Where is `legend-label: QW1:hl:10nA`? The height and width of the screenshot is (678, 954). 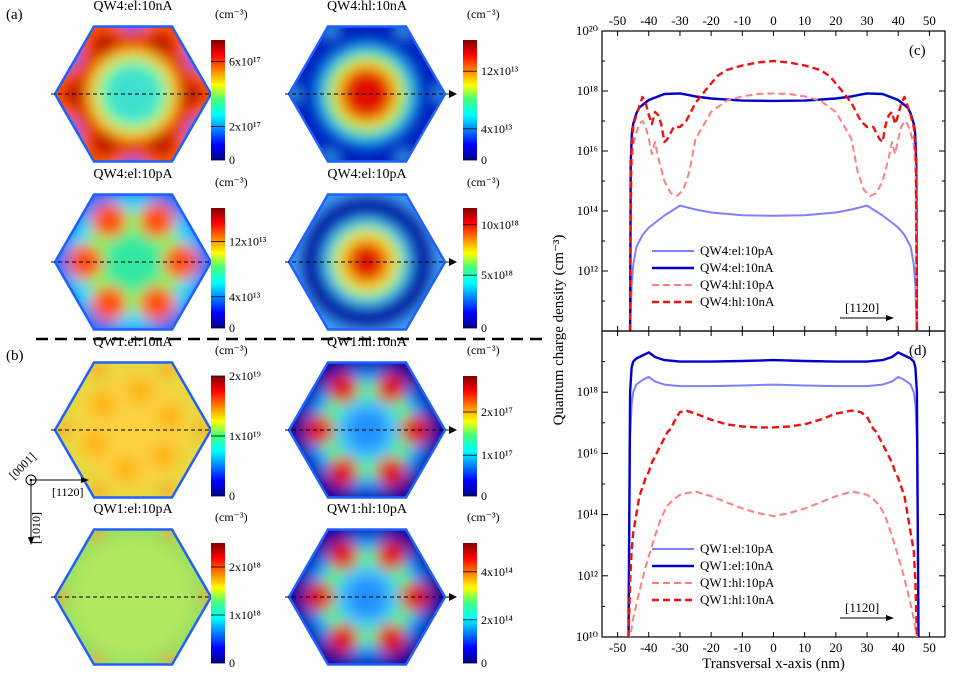
legend-label: QW1:hl:10nA is located at coordinates (737, 599).